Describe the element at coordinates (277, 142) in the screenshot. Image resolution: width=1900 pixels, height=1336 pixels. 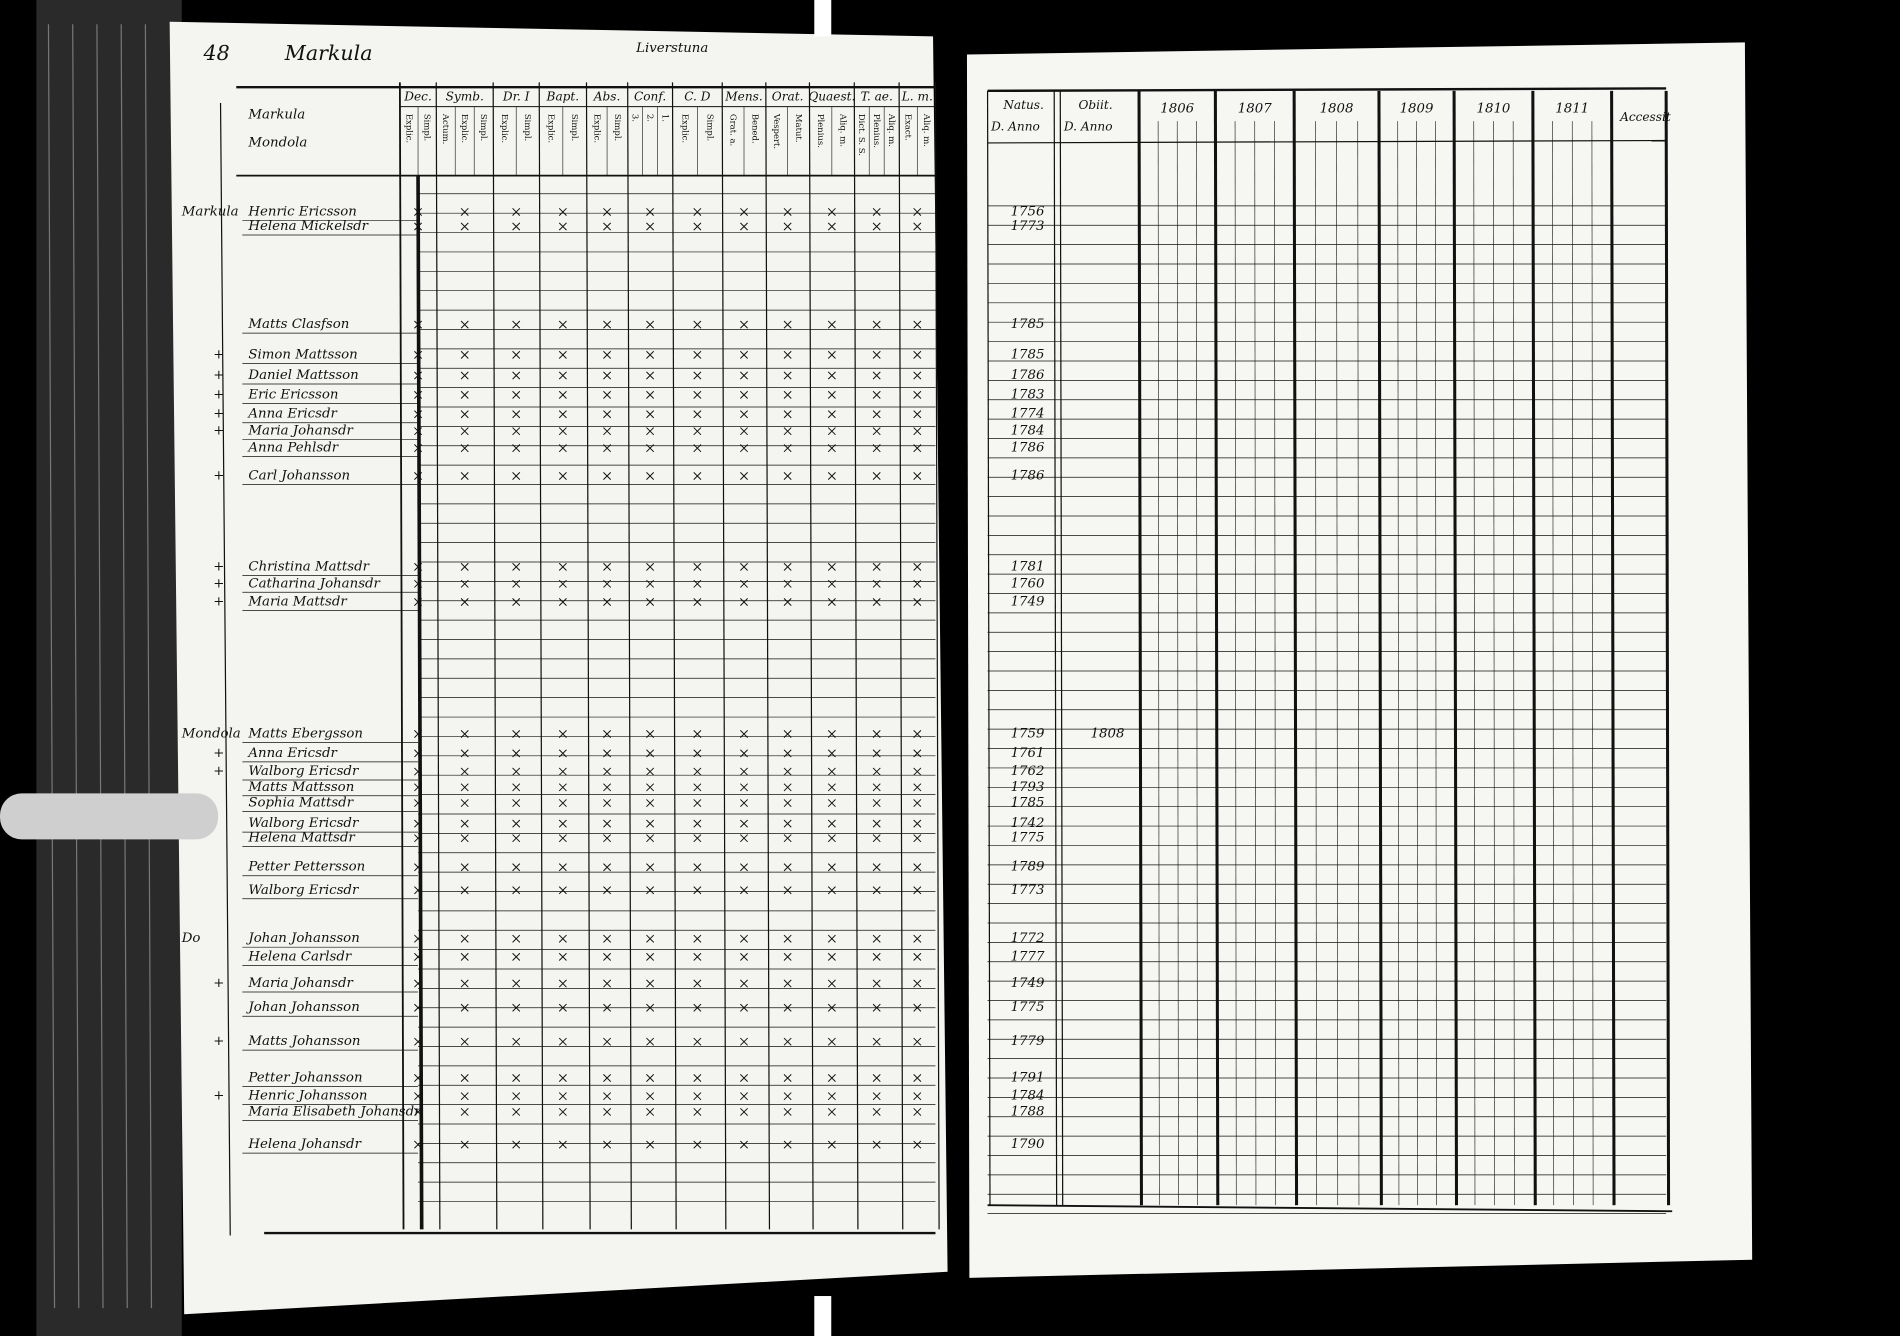
I see `row-header: Mondola` at that location.